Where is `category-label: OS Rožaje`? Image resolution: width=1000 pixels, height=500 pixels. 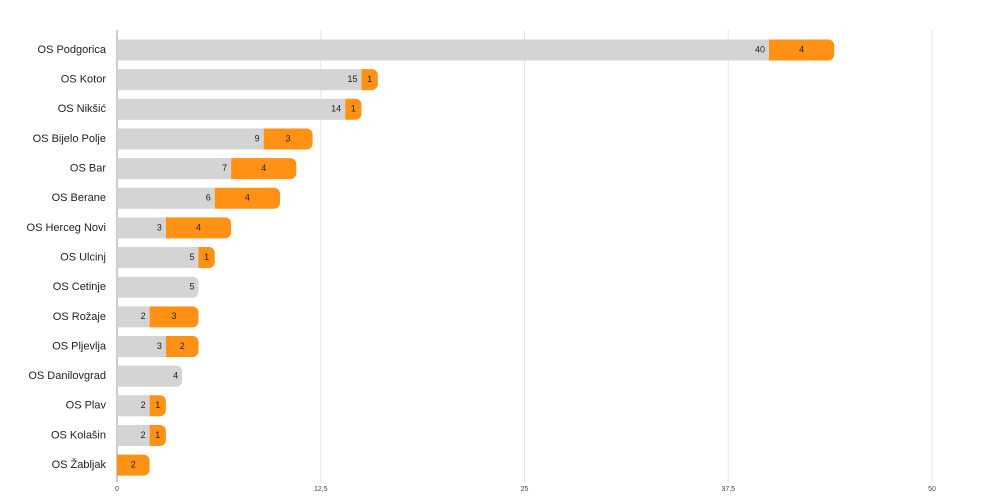
category-label: OS Rožaje is located at coordinates (79, 317).